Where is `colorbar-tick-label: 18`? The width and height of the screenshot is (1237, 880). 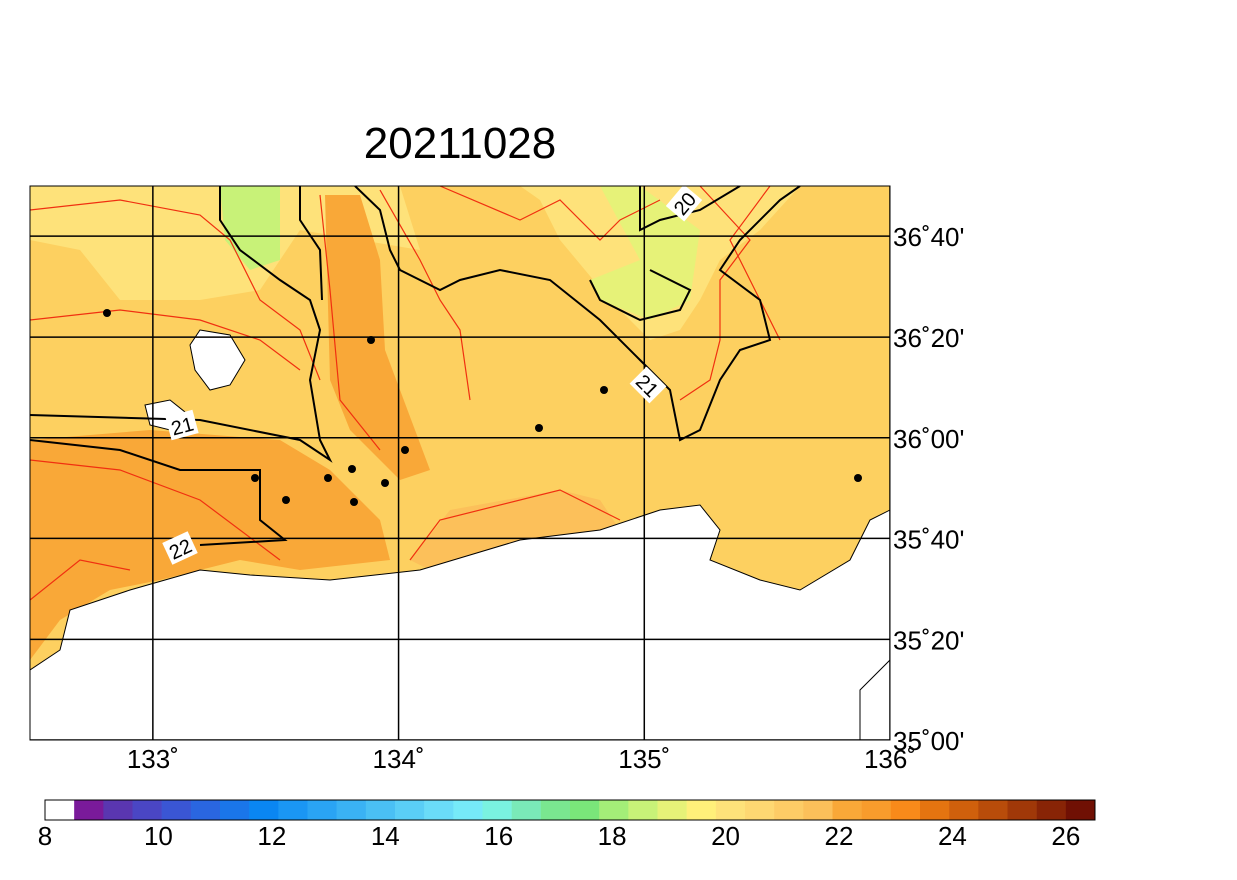 colorbar-tick-label: 18 is located at coordinates (612, 836).